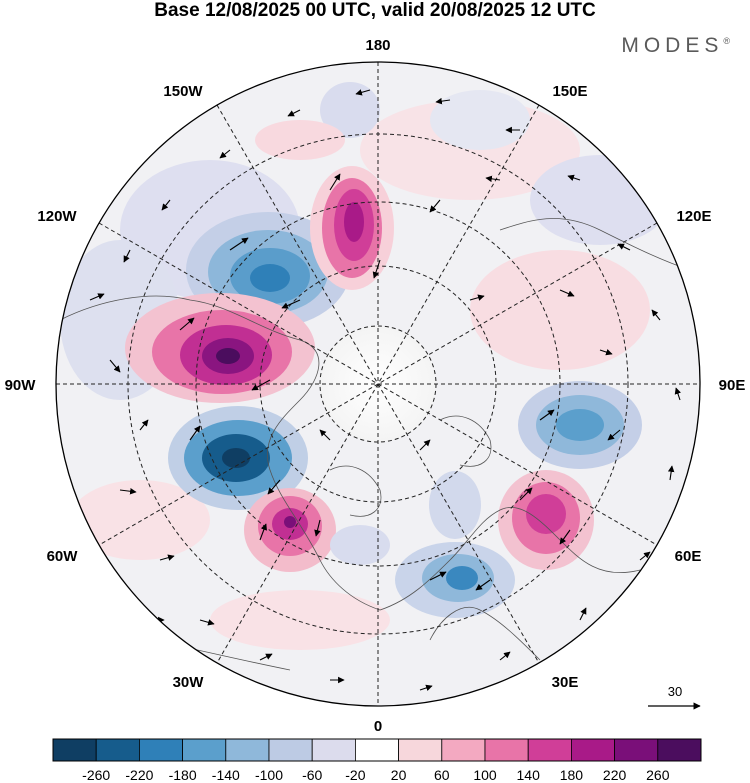 Image resolution: width=750 pixels, height=783 pixels. What do you see at coordinates (485, 775) in the screenshot?
I see `colorbar-tick-label: 100` at bounding box center [485, 775].